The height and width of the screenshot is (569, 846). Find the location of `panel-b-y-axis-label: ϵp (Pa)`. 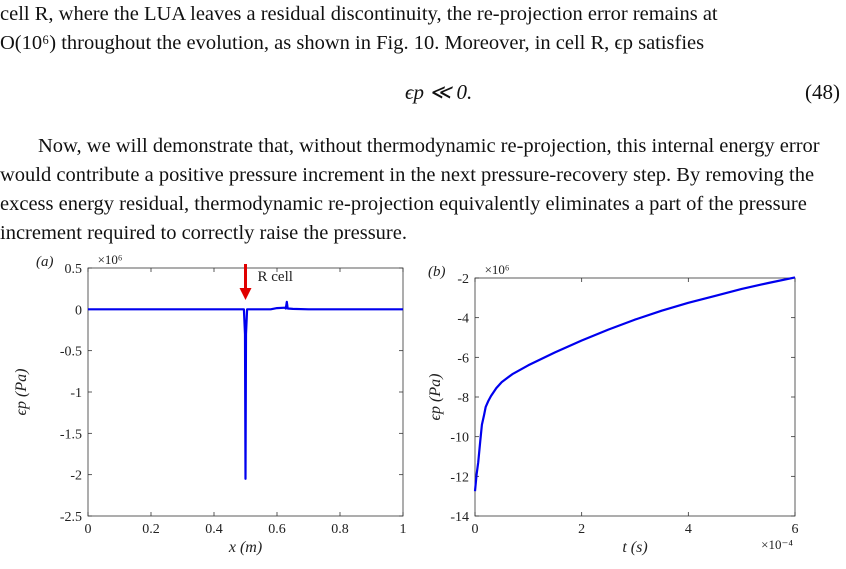

panel-b-y-axis-label: ϵp (Pa) is located at coordinates (435, 397).